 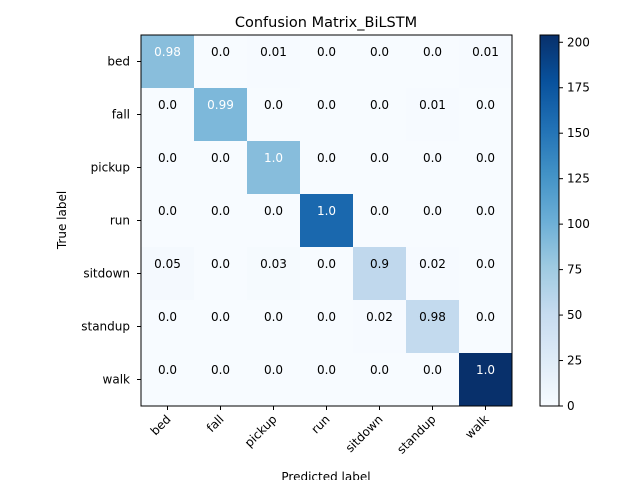 What do you see at coordinates (117, 380) in the screenshot?
I see `y-tick-label: walk` at bounding box center [117, 380].